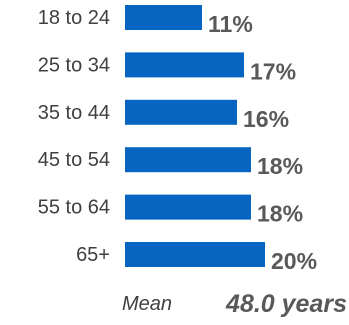  I want to click on category-label-0: 18 to 24, so click(74, 18).